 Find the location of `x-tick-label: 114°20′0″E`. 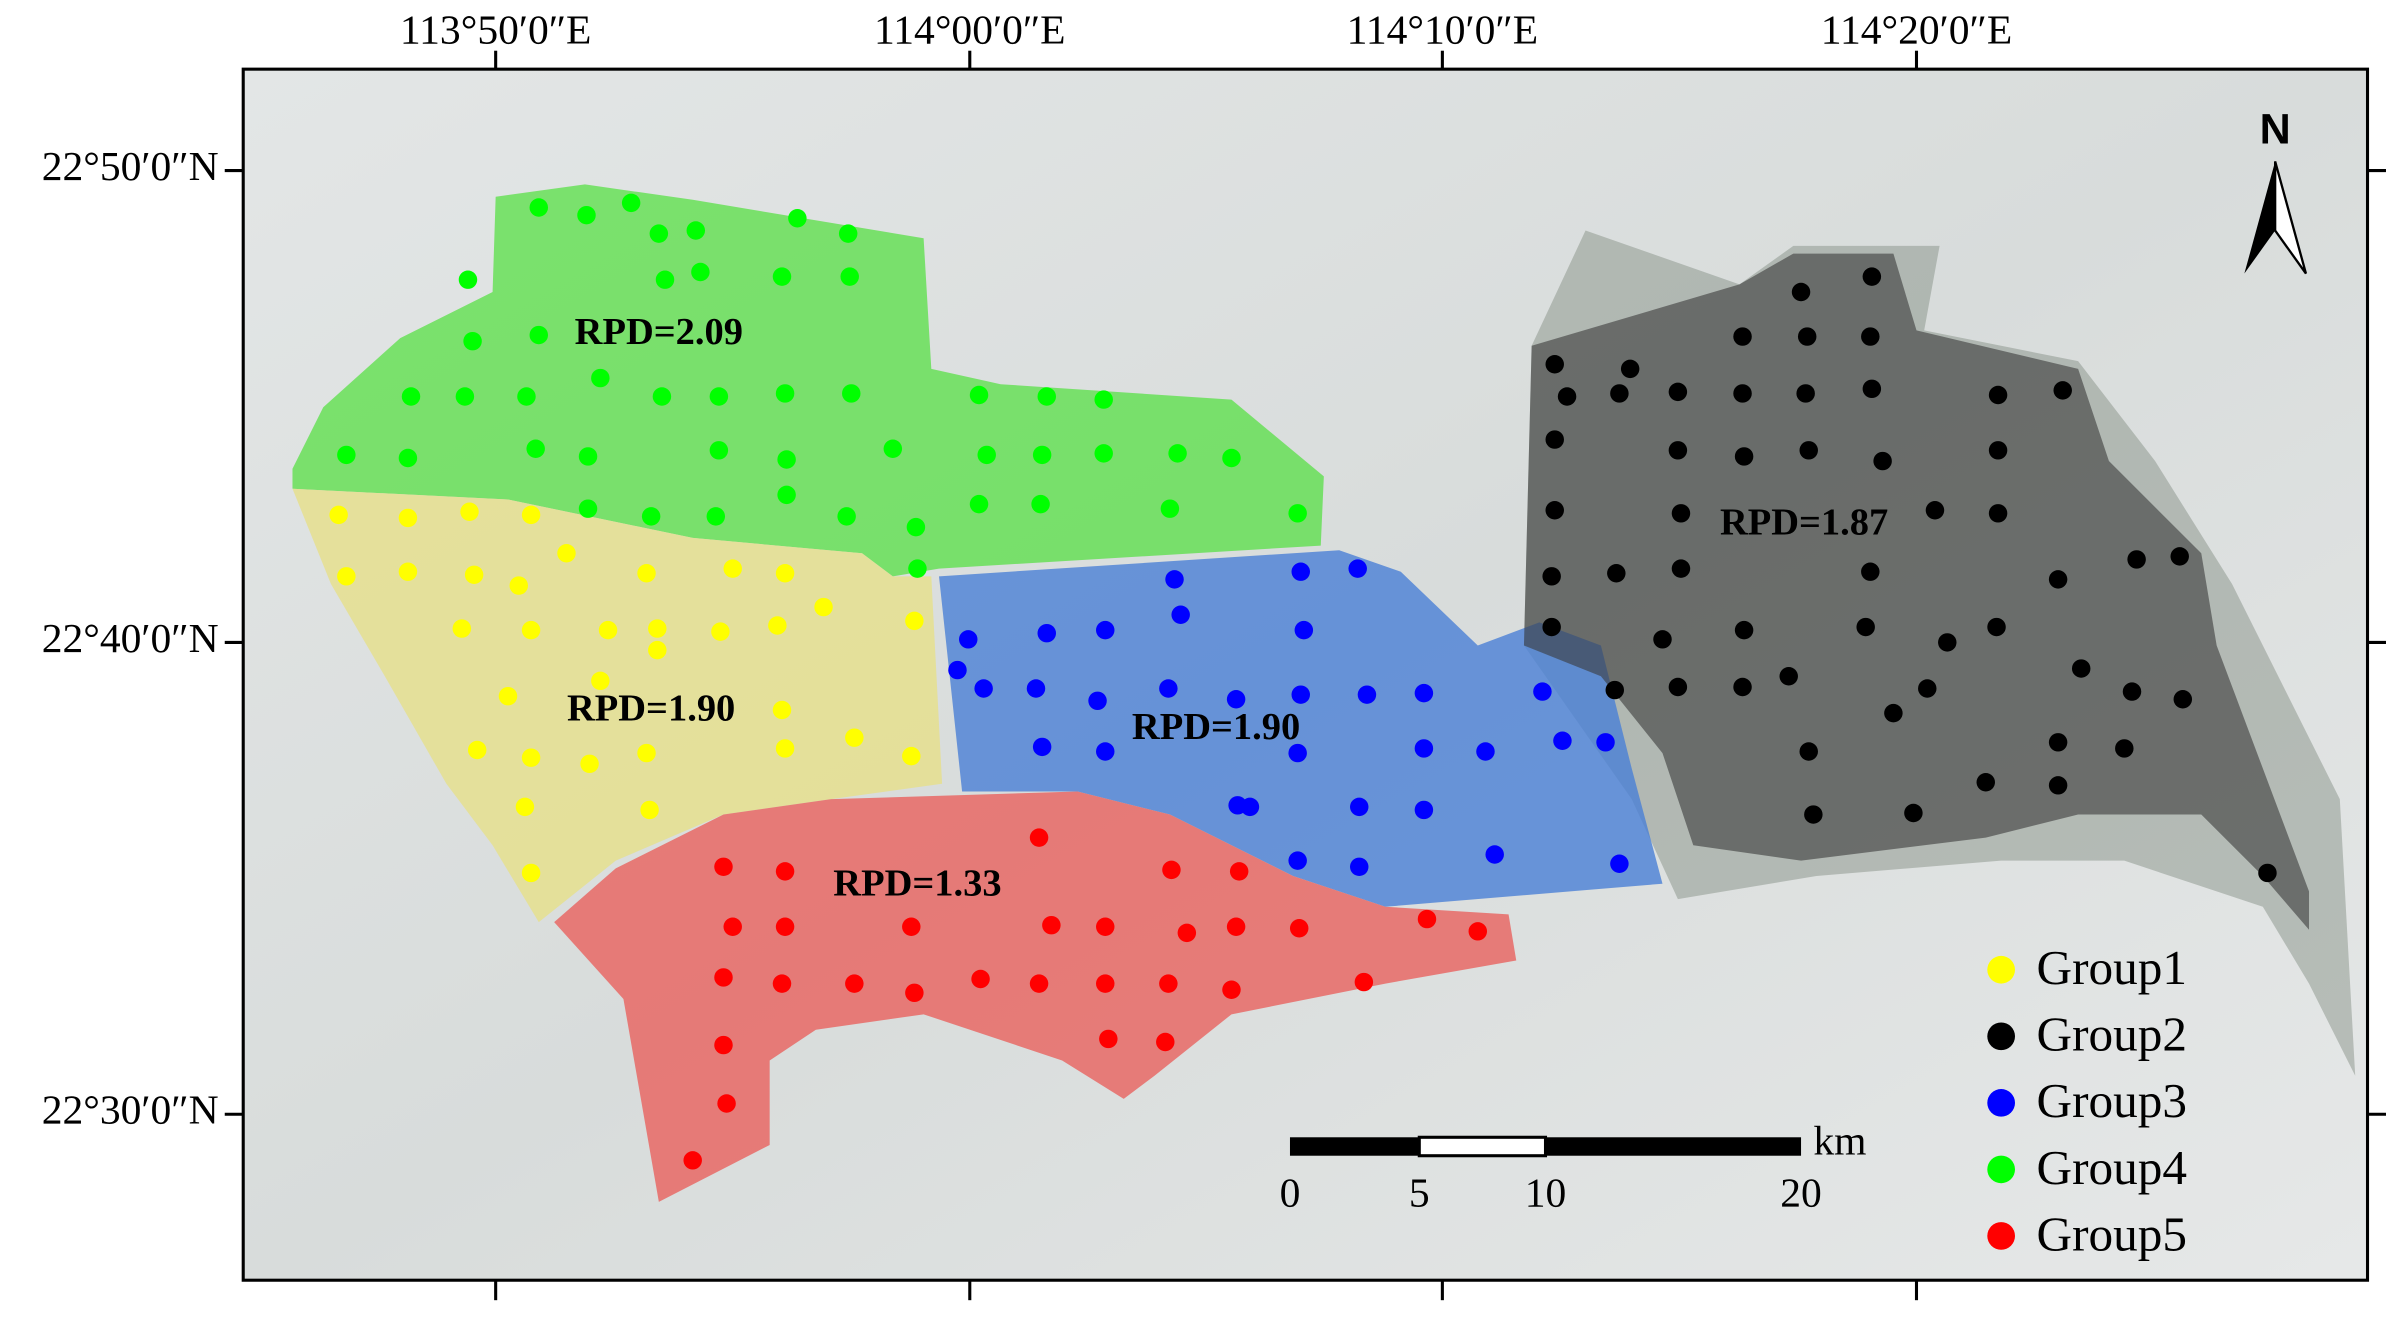

x-tick-label: 114°20′0″E is located at coordinates (1916, 29).